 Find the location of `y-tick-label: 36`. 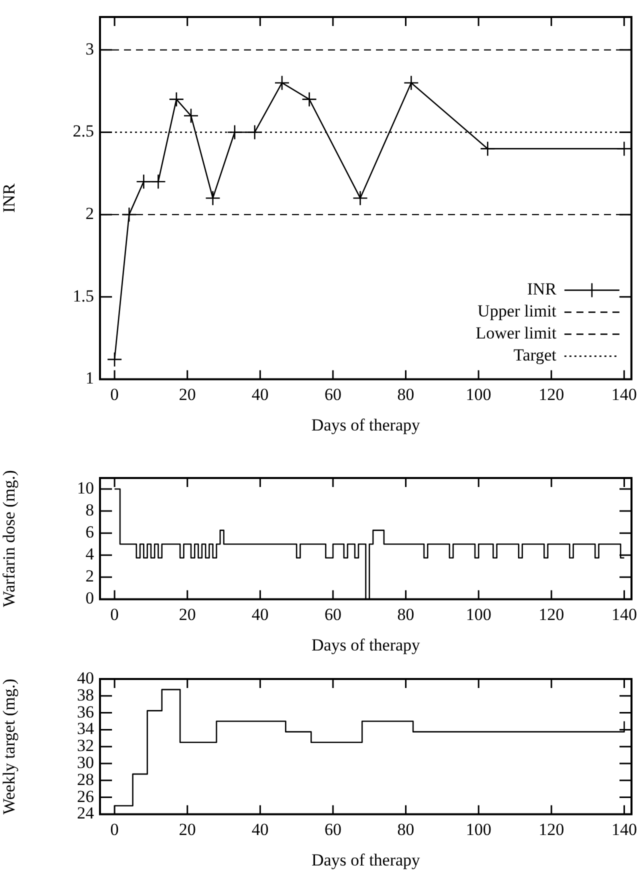

y-tick-label: 36 is located at coordinates (85, 712).